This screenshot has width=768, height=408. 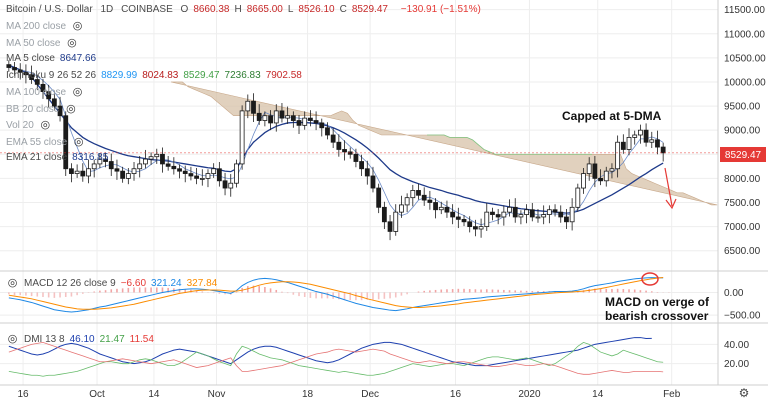 What do you see at coordinates (70, 283) in the screenshot?
I see `macd-label: MACD 12 26 close 9` at bounding box center [70, 283].